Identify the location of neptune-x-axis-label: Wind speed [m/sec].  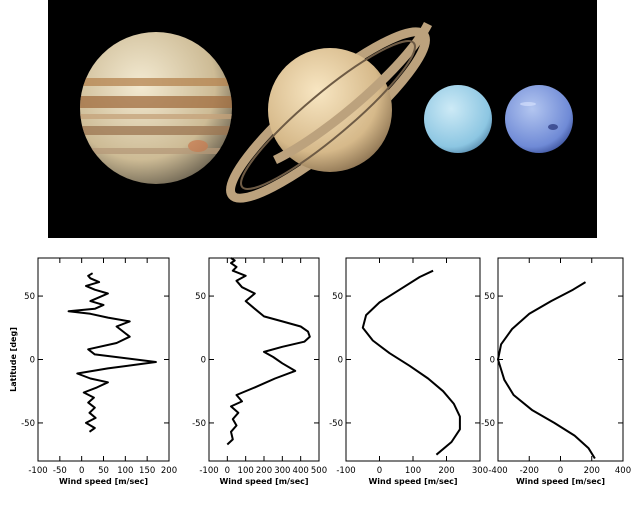
(560, 481).